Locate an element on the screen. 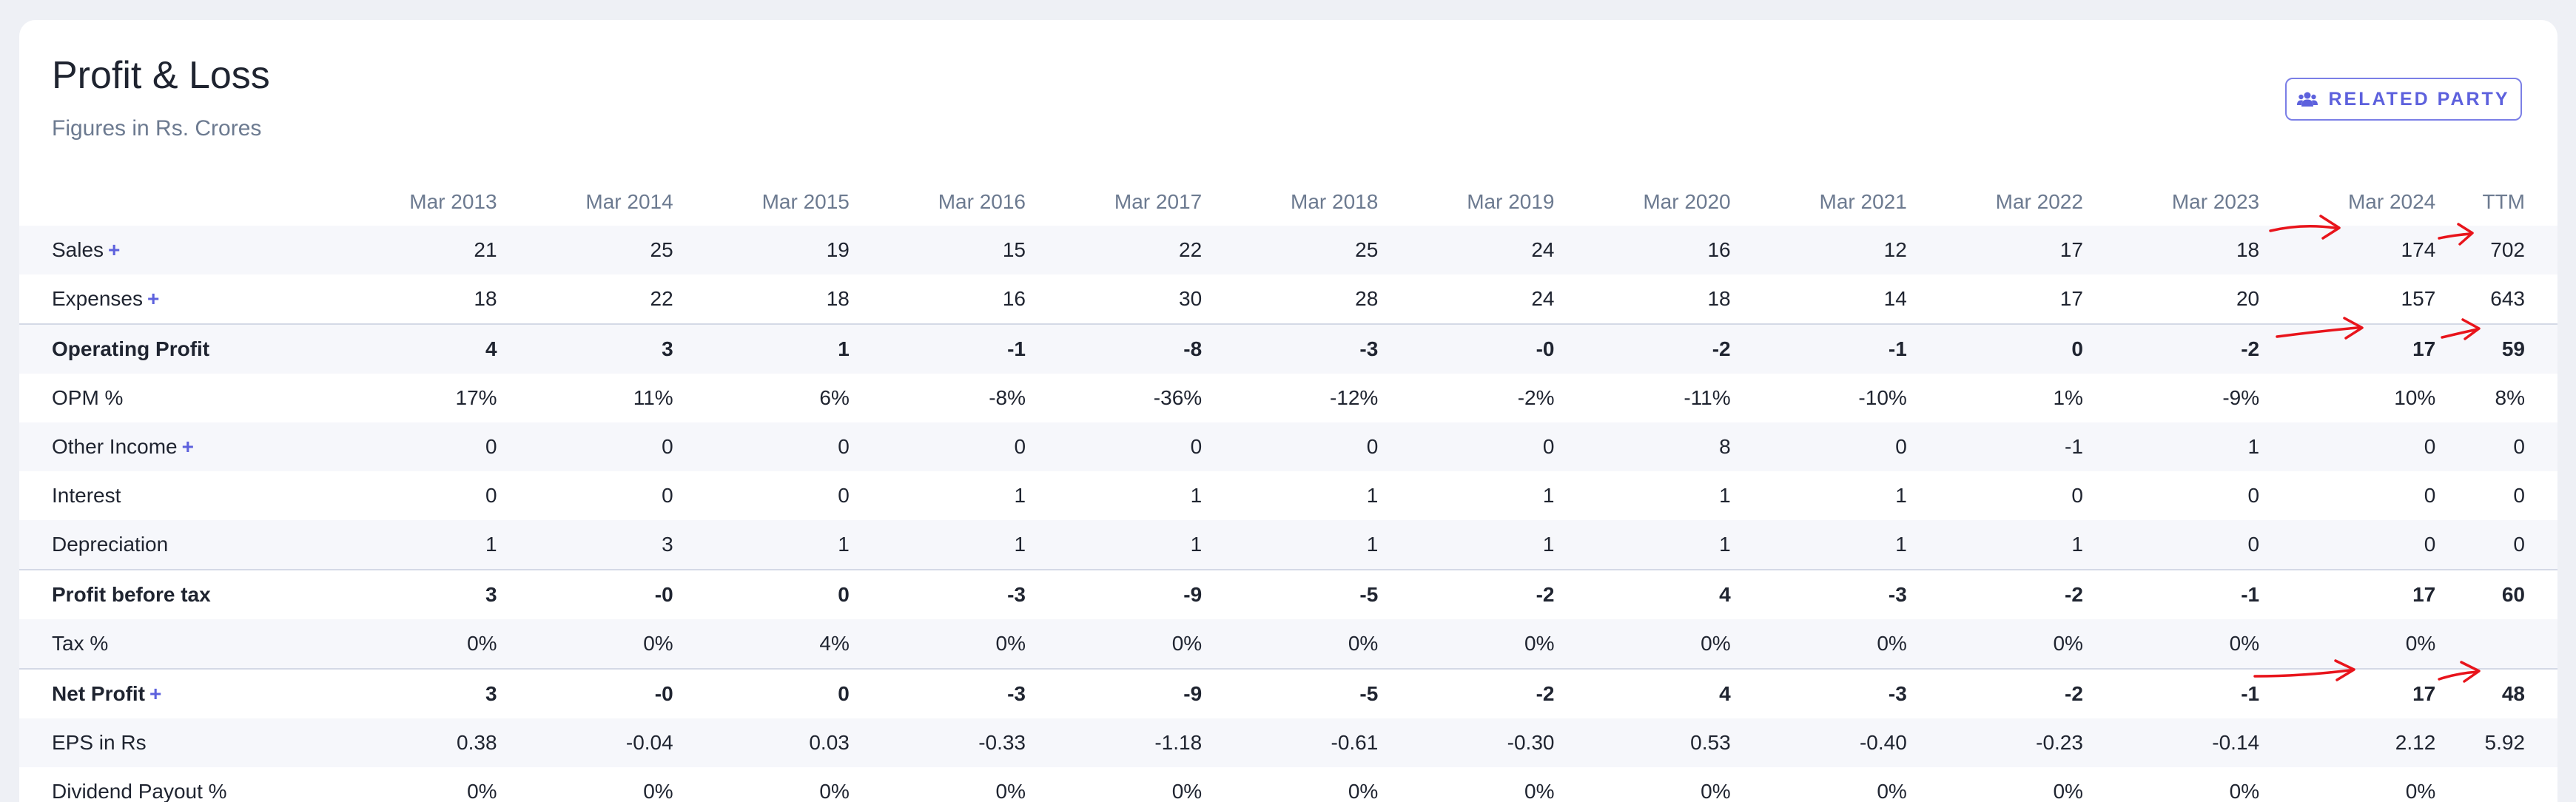  table-cell: -2% is located at coordinates (1536, 397).